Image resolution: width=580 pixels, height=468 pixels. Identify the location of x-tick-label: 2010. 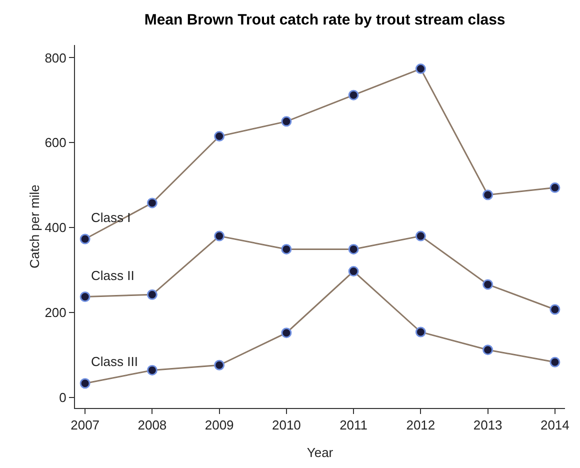
(286, 425).